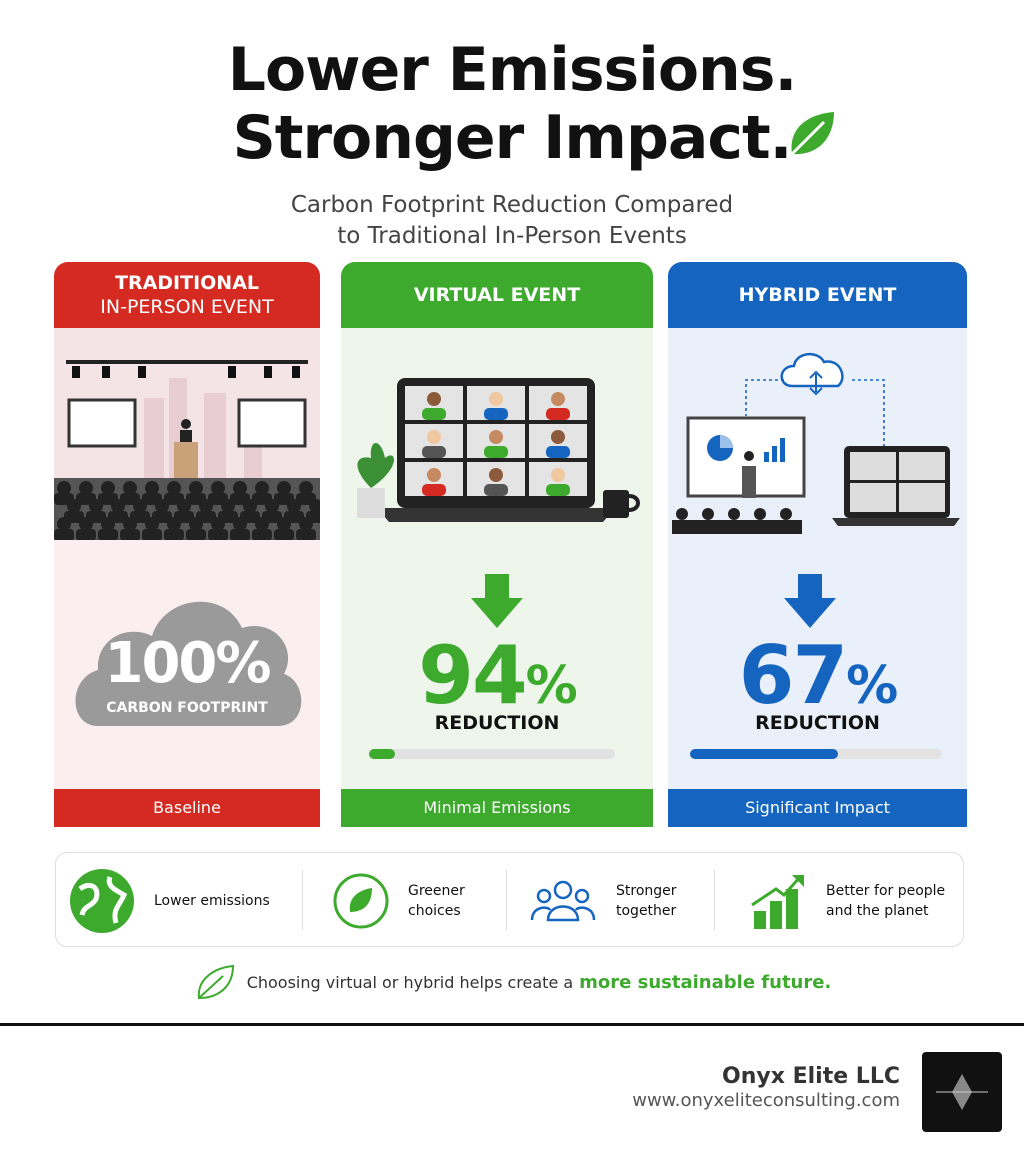 The height and width of the screenshot is (1154, 1024). Describe the element at coordinates (168, 900) in the screenshot. I see `benefit: Lower emissions` at that location.